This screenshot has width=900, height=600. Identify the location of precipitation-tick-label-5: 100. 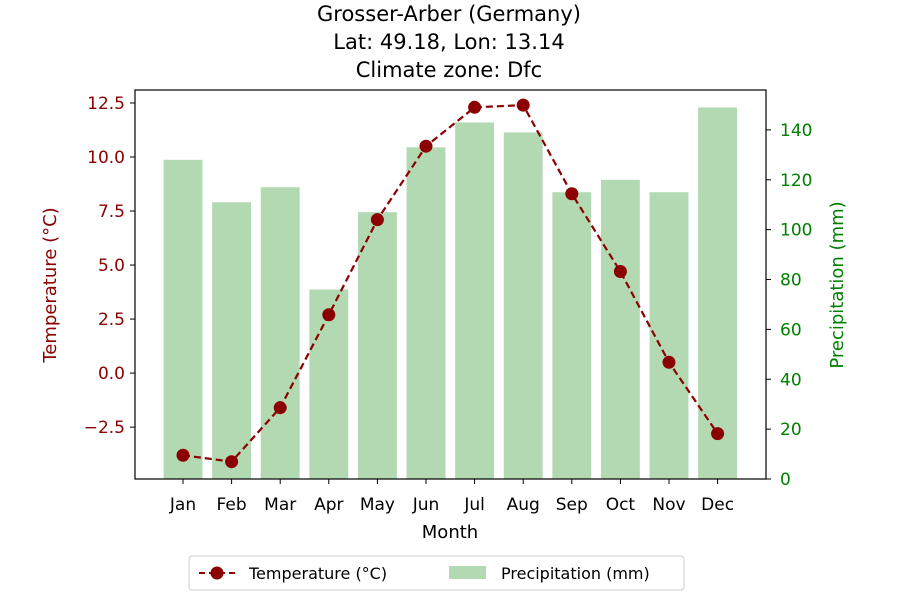
(796, 231).